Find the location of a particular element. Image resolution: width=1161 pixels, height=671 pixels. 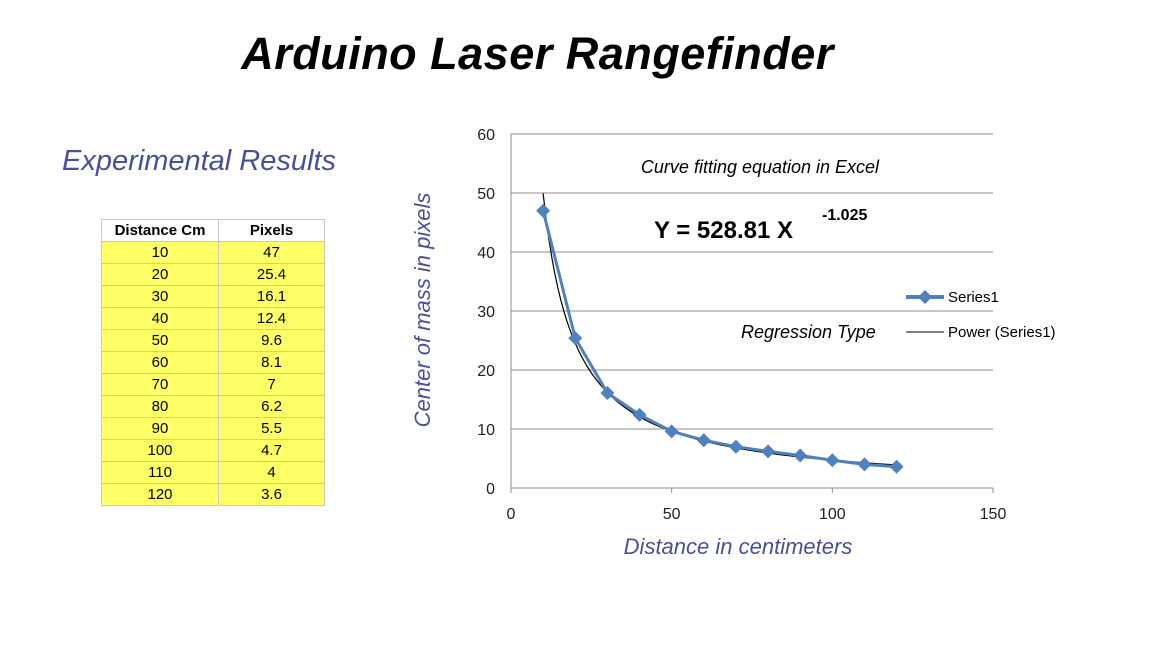

cell-pixels: 3.6 is located at coordinates (271, 494).